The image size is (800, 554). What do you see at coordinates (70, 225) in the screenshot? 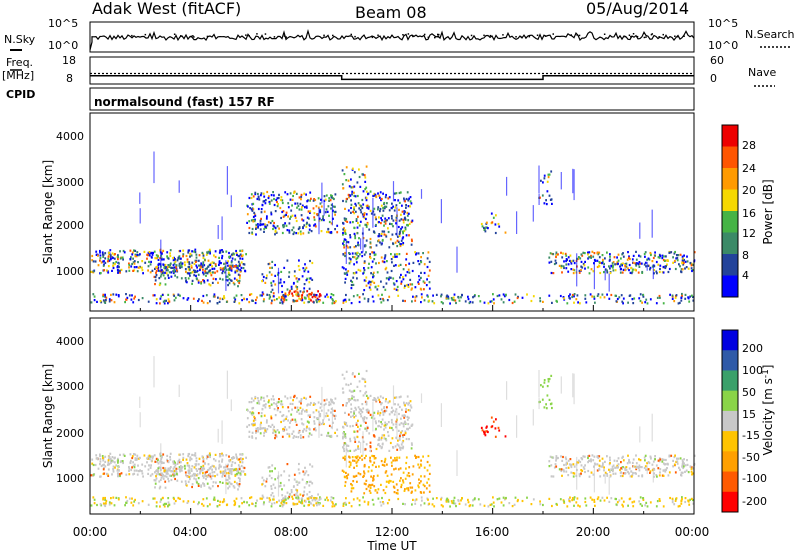
I see `power-ytick-2000: 2000` at bounding box center [70, 225].